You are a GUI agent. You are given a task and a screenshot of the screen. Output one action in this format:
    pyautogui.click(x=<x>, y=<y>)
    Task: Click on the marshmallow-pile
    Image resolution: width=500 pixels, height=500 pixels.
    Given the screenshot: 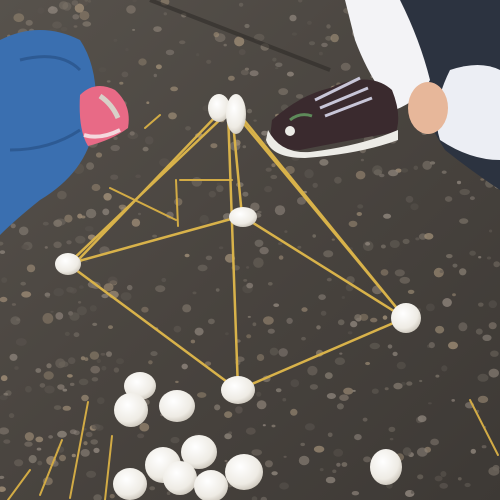 What is the action you would take?
    pyautogui.click(x=257, y=436)
    